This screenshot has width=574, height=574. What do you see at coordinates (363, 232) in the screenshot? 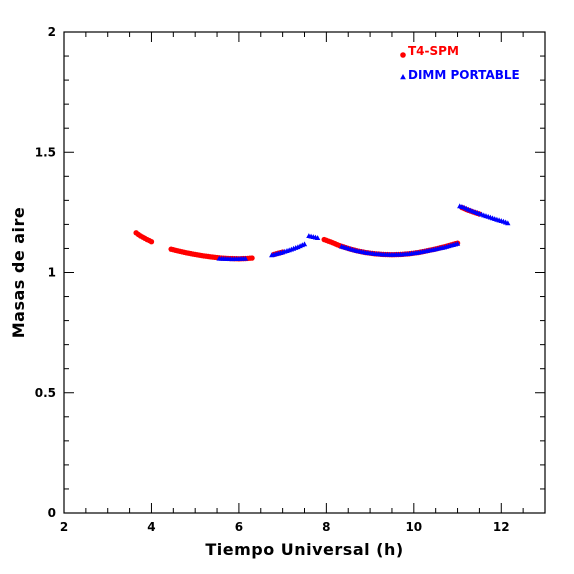
I see `series-dimm-portable` at bounding box center [363, 232].